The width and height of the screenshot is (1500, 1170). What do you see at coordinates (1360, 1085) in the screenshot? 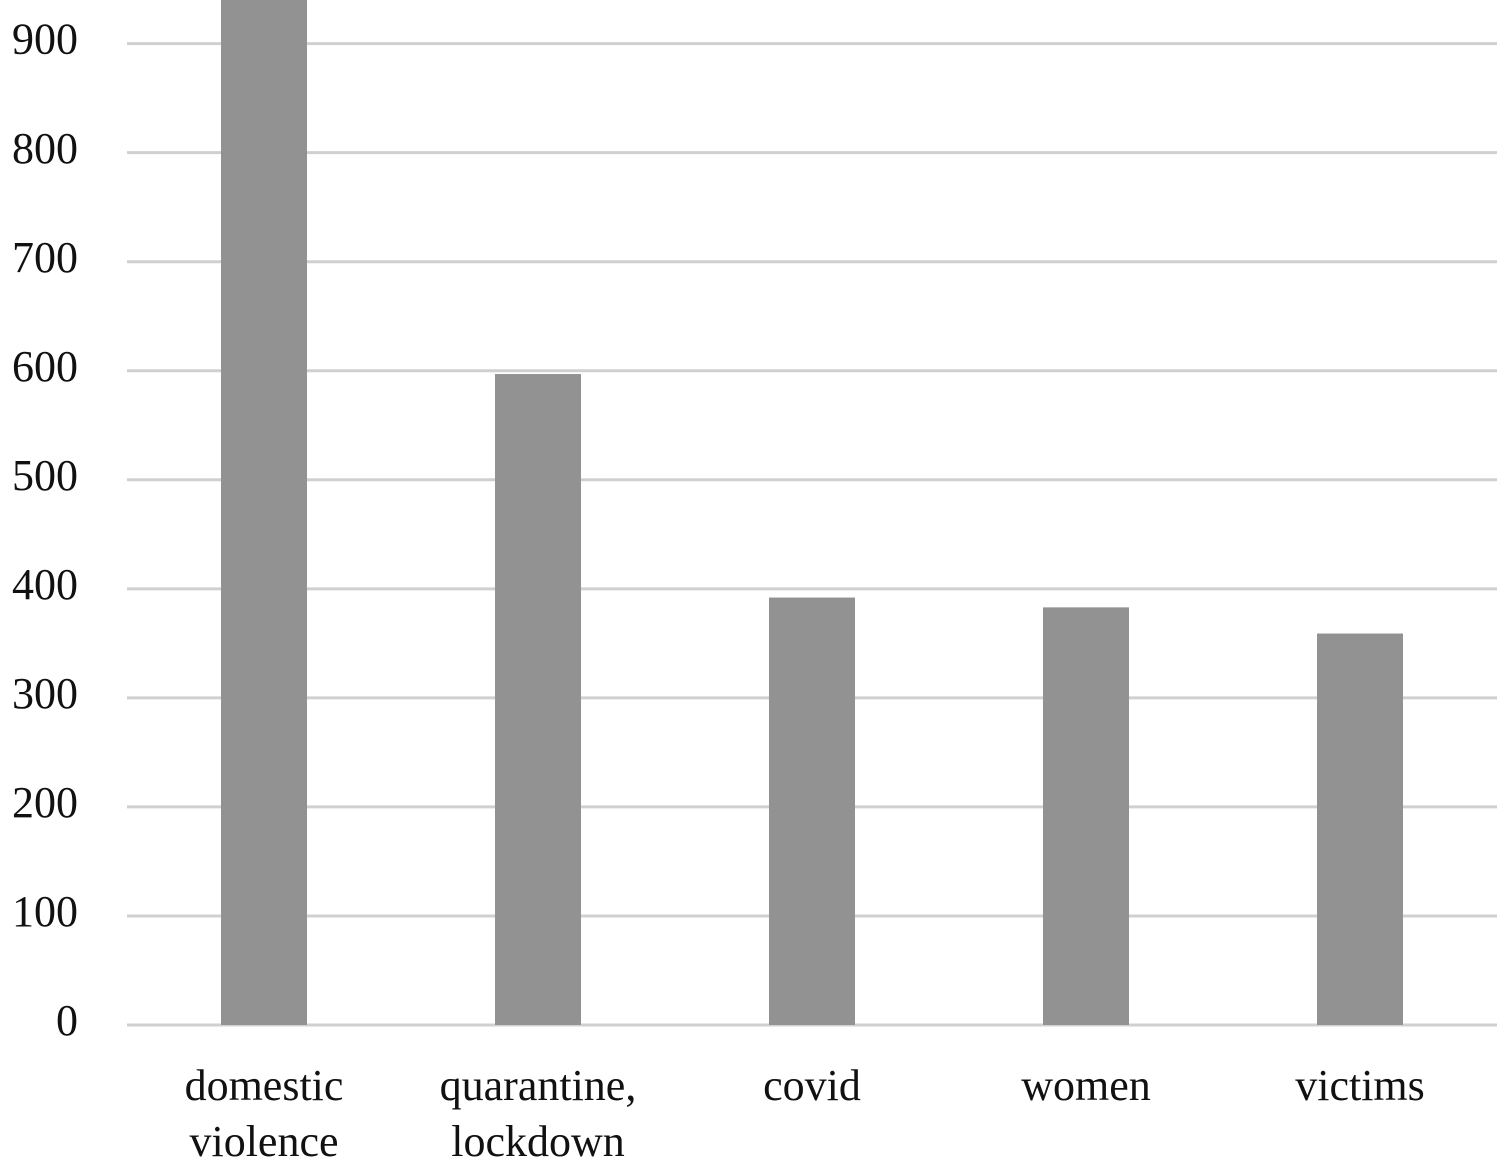
I see `x-tick-label: victims` at bounding box center [1360, 1085].